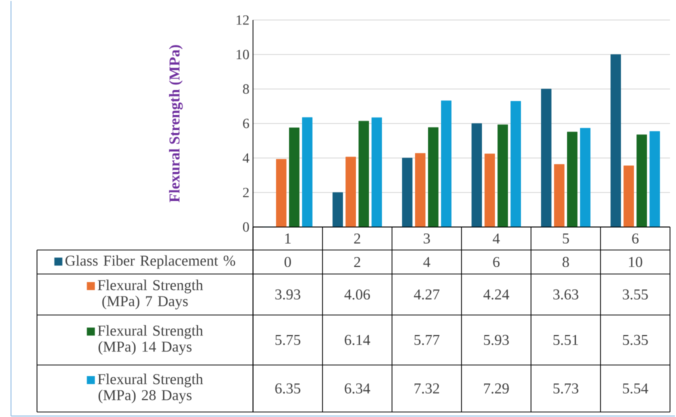 The height and width of the screenshot is (417, 676). Describe the element at coordinates (496, 239) in the screenshot. I see `x-tick-label: 4` at that location.